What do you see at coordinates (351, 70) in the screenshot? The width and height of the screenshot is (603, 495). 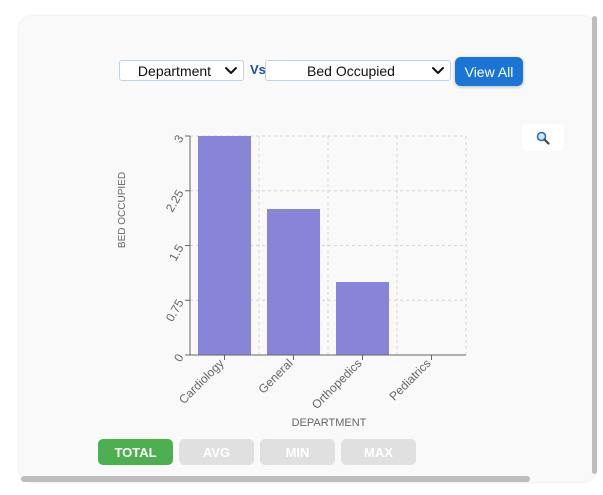 I see `y-axis-select-value: Bed Occupied` at bounding box center [351, 70].